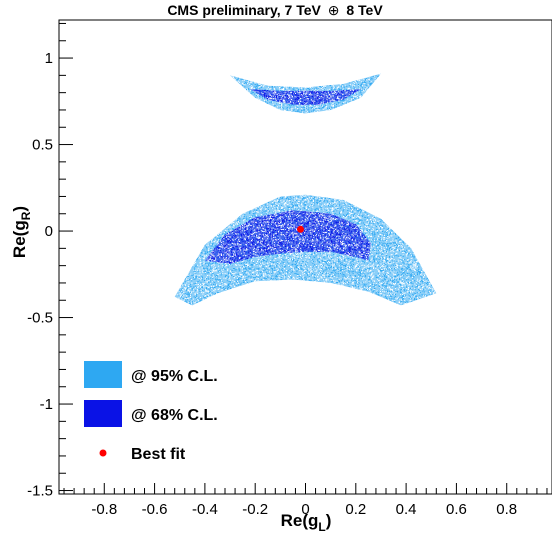  I want to click on y-tick-label: 0.5, so click(42, 145).